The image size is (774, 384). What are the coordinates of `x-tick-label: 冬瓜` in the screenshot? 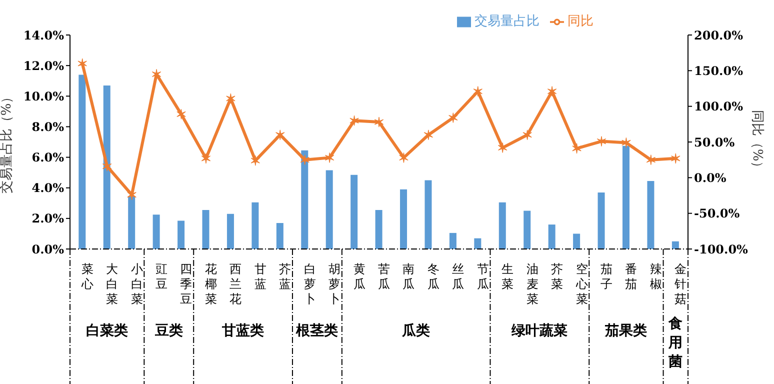 It's located at (433, 276).